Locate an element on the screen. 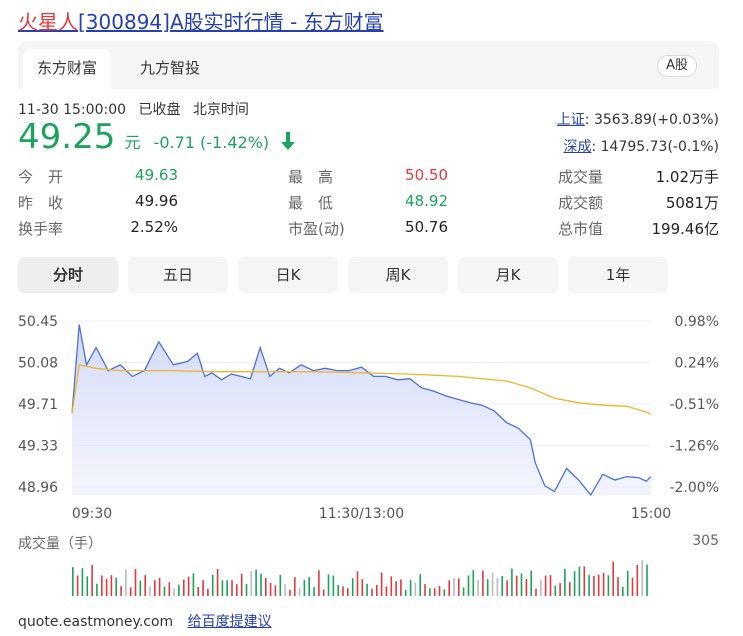 This screenshot has width=743, height=636. stat-low: 最 低 48.92 is located at coordinates (368, 202).